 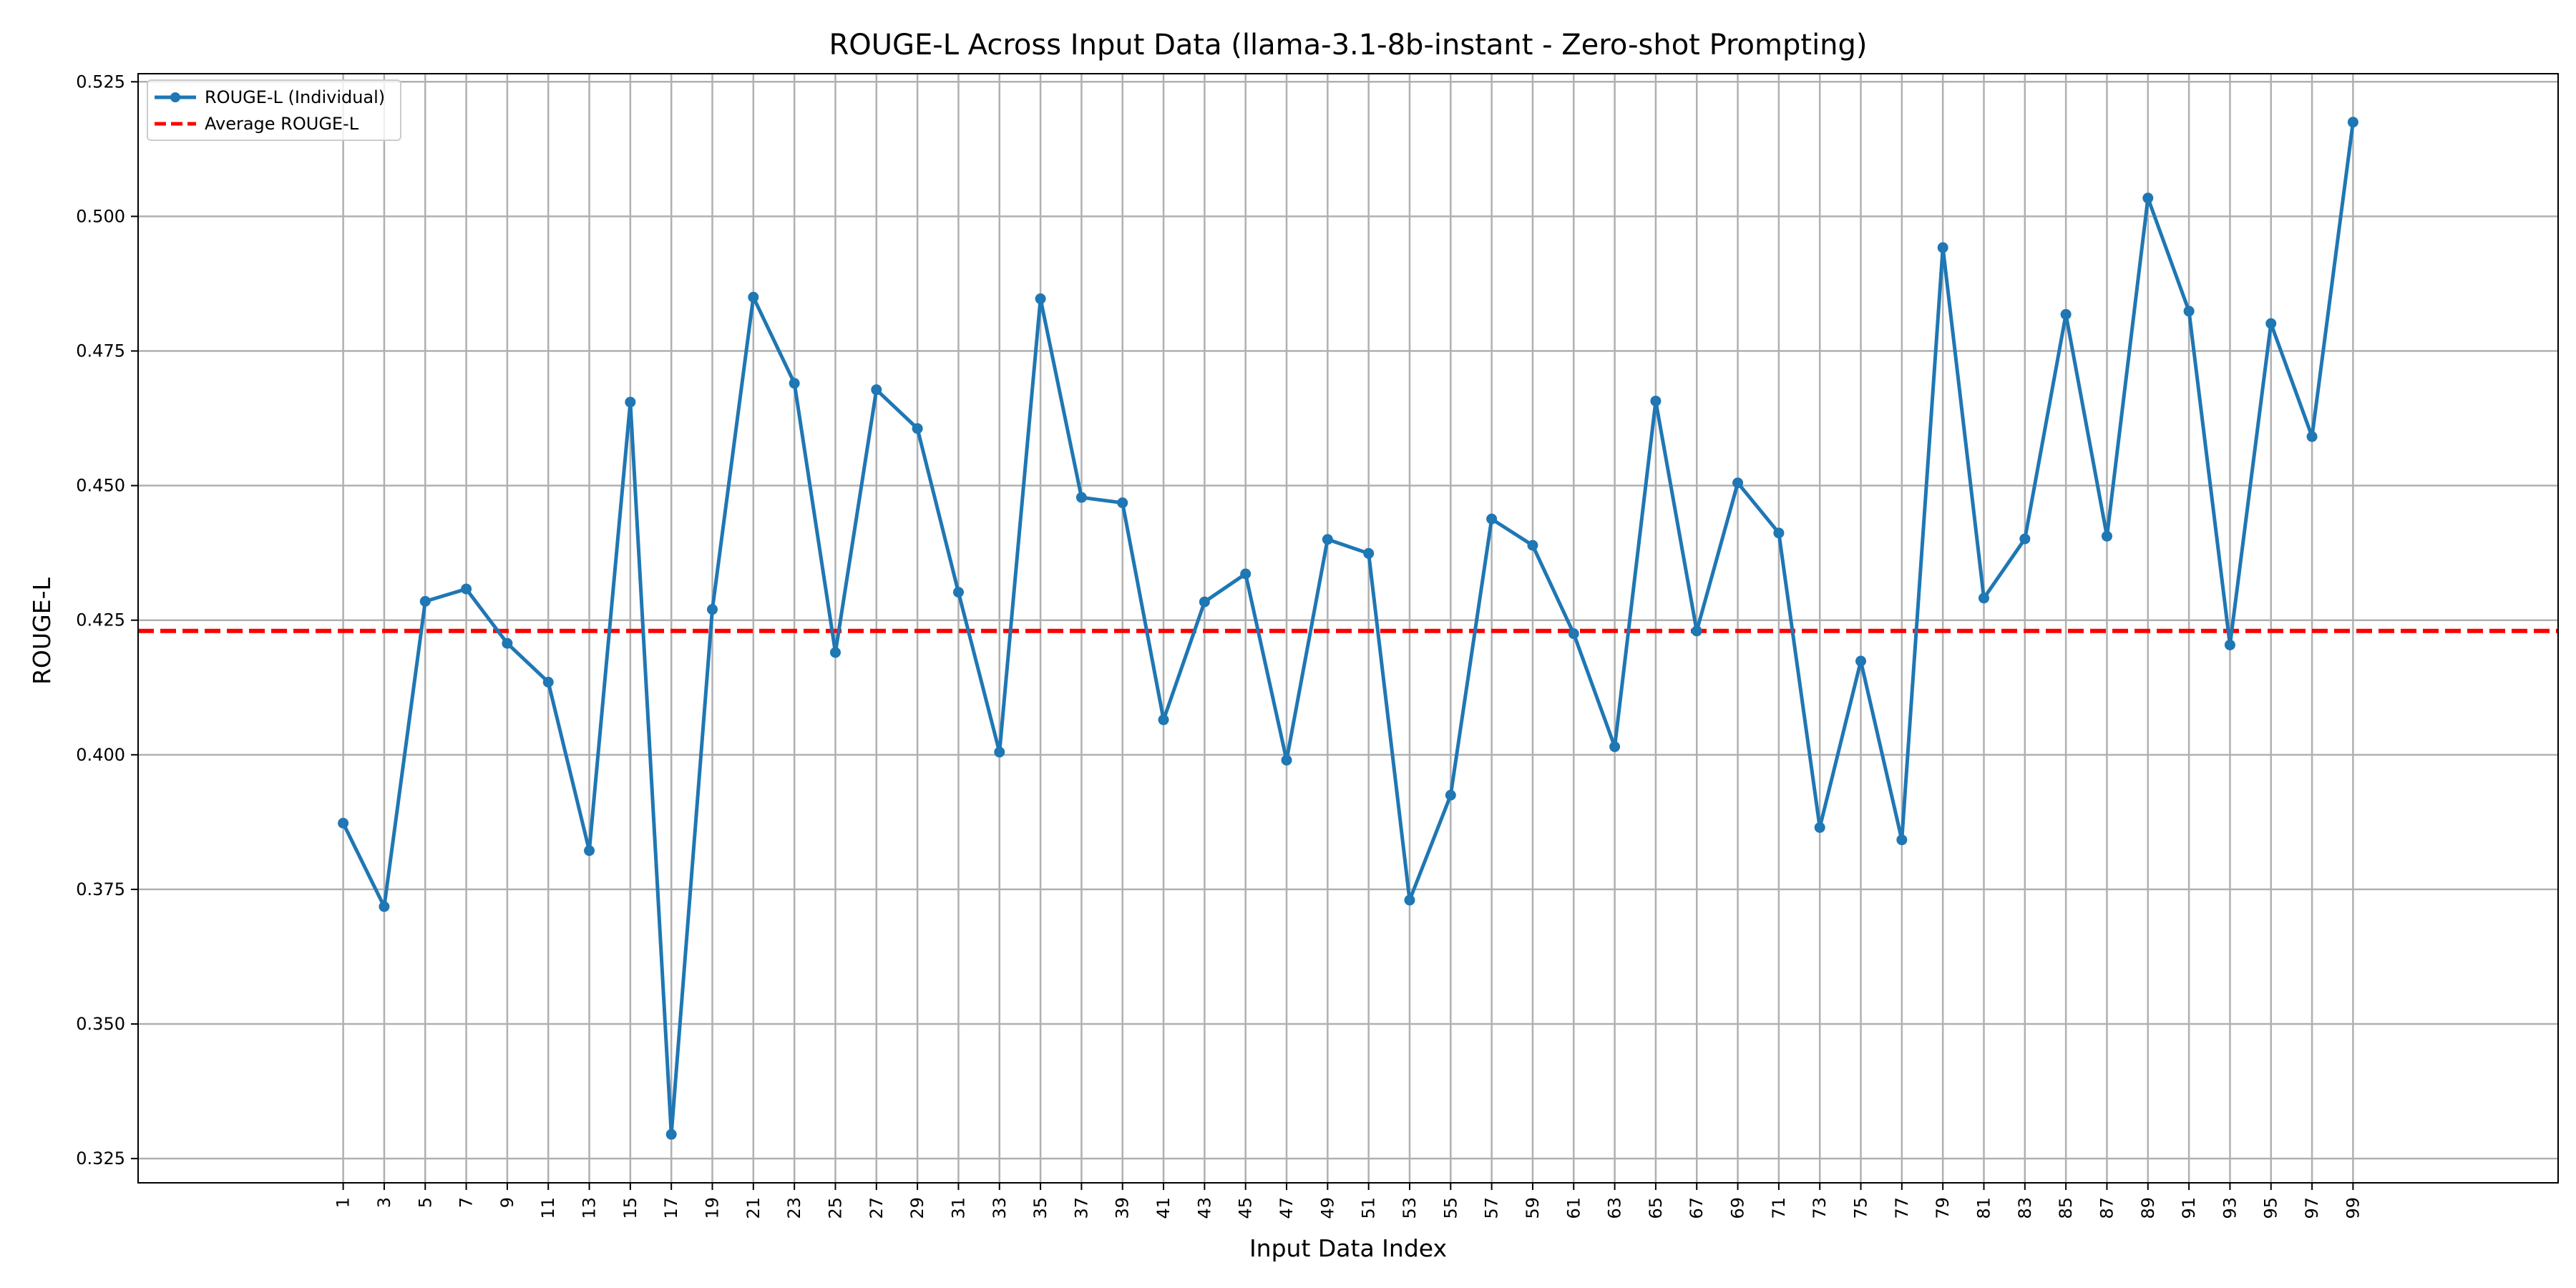 I want to click on x-tick-label: 23, so click(x=794, y=1208).